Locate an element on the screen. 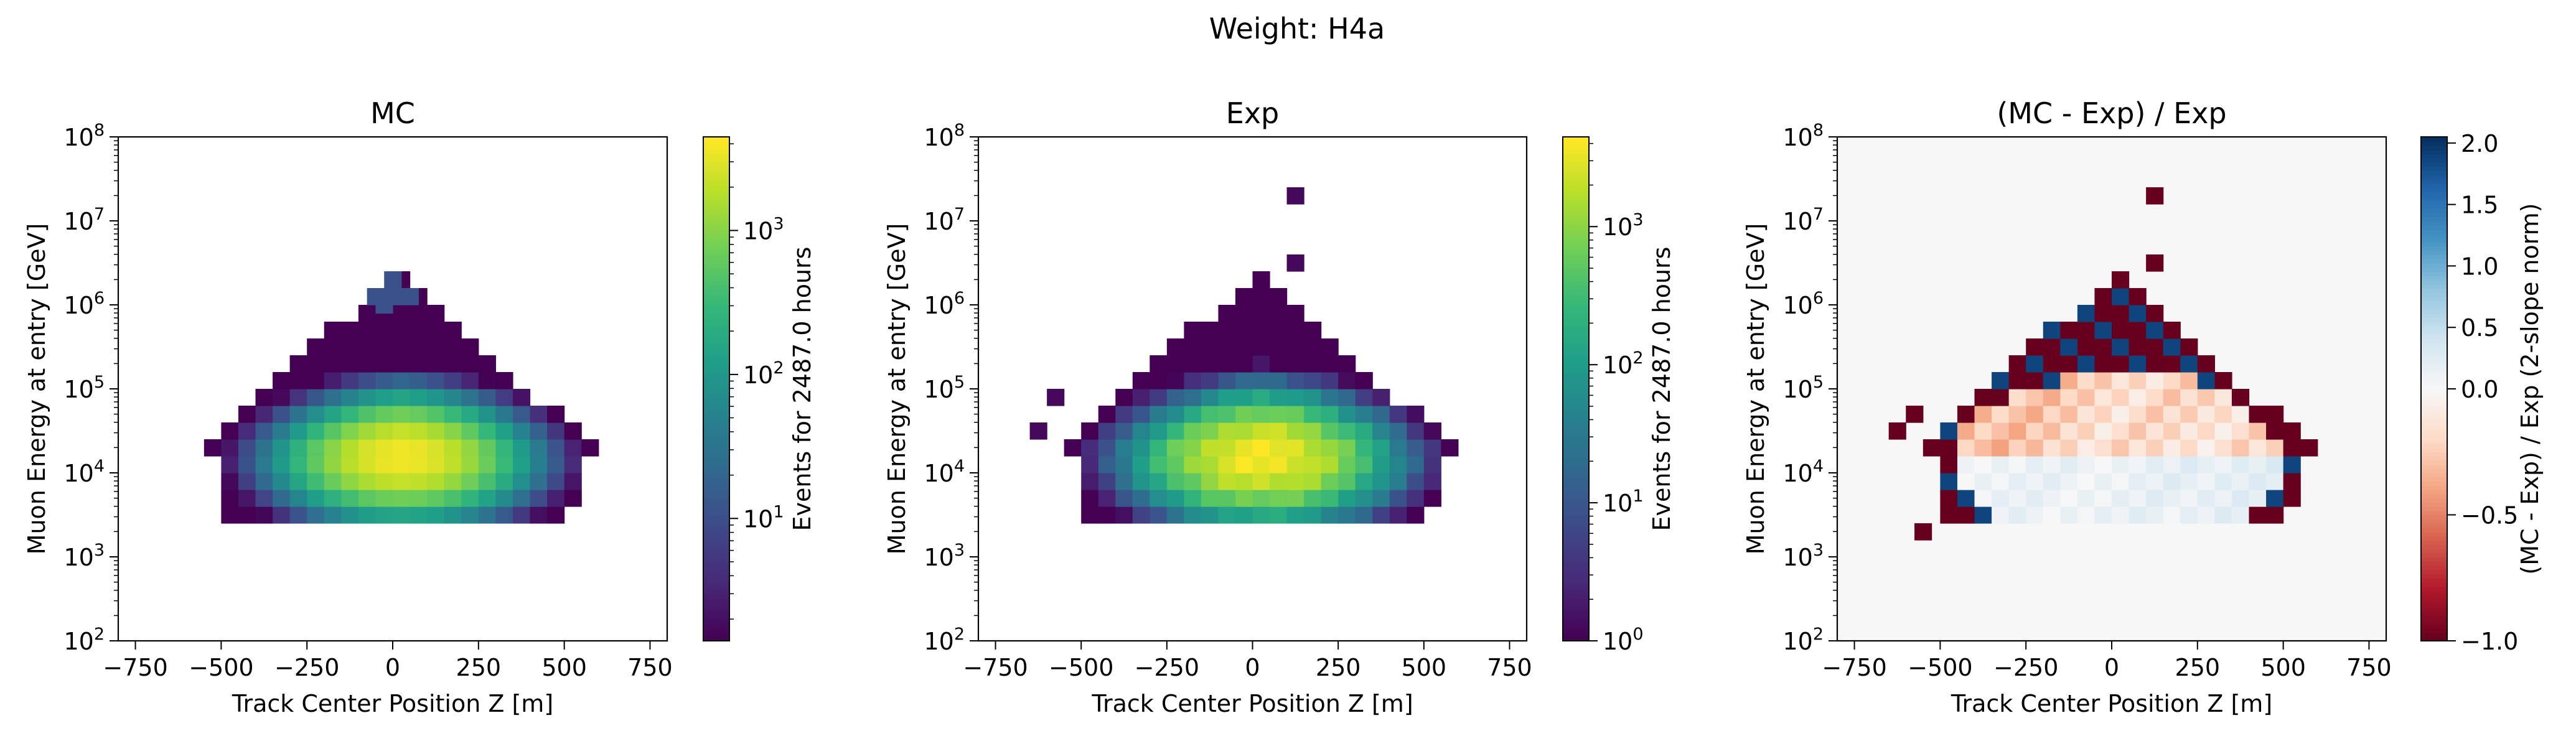  colorbar-tick-label: 103 is located at coordinates (763, 229).